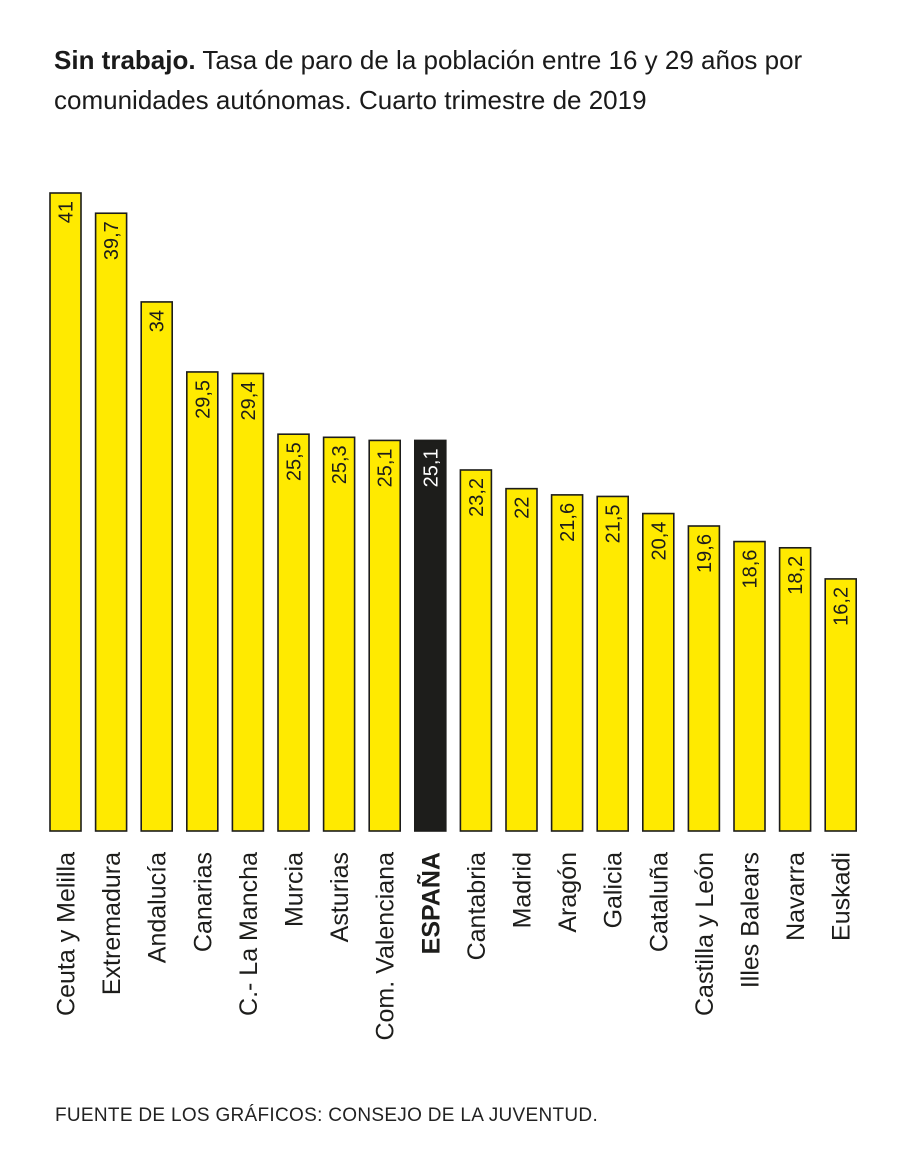 The height and width of the screenshot is (1173, 899). Describe the element at coordinates (659, 902) in the screenshot. I see `category-label-13: Cataluña` at that location.